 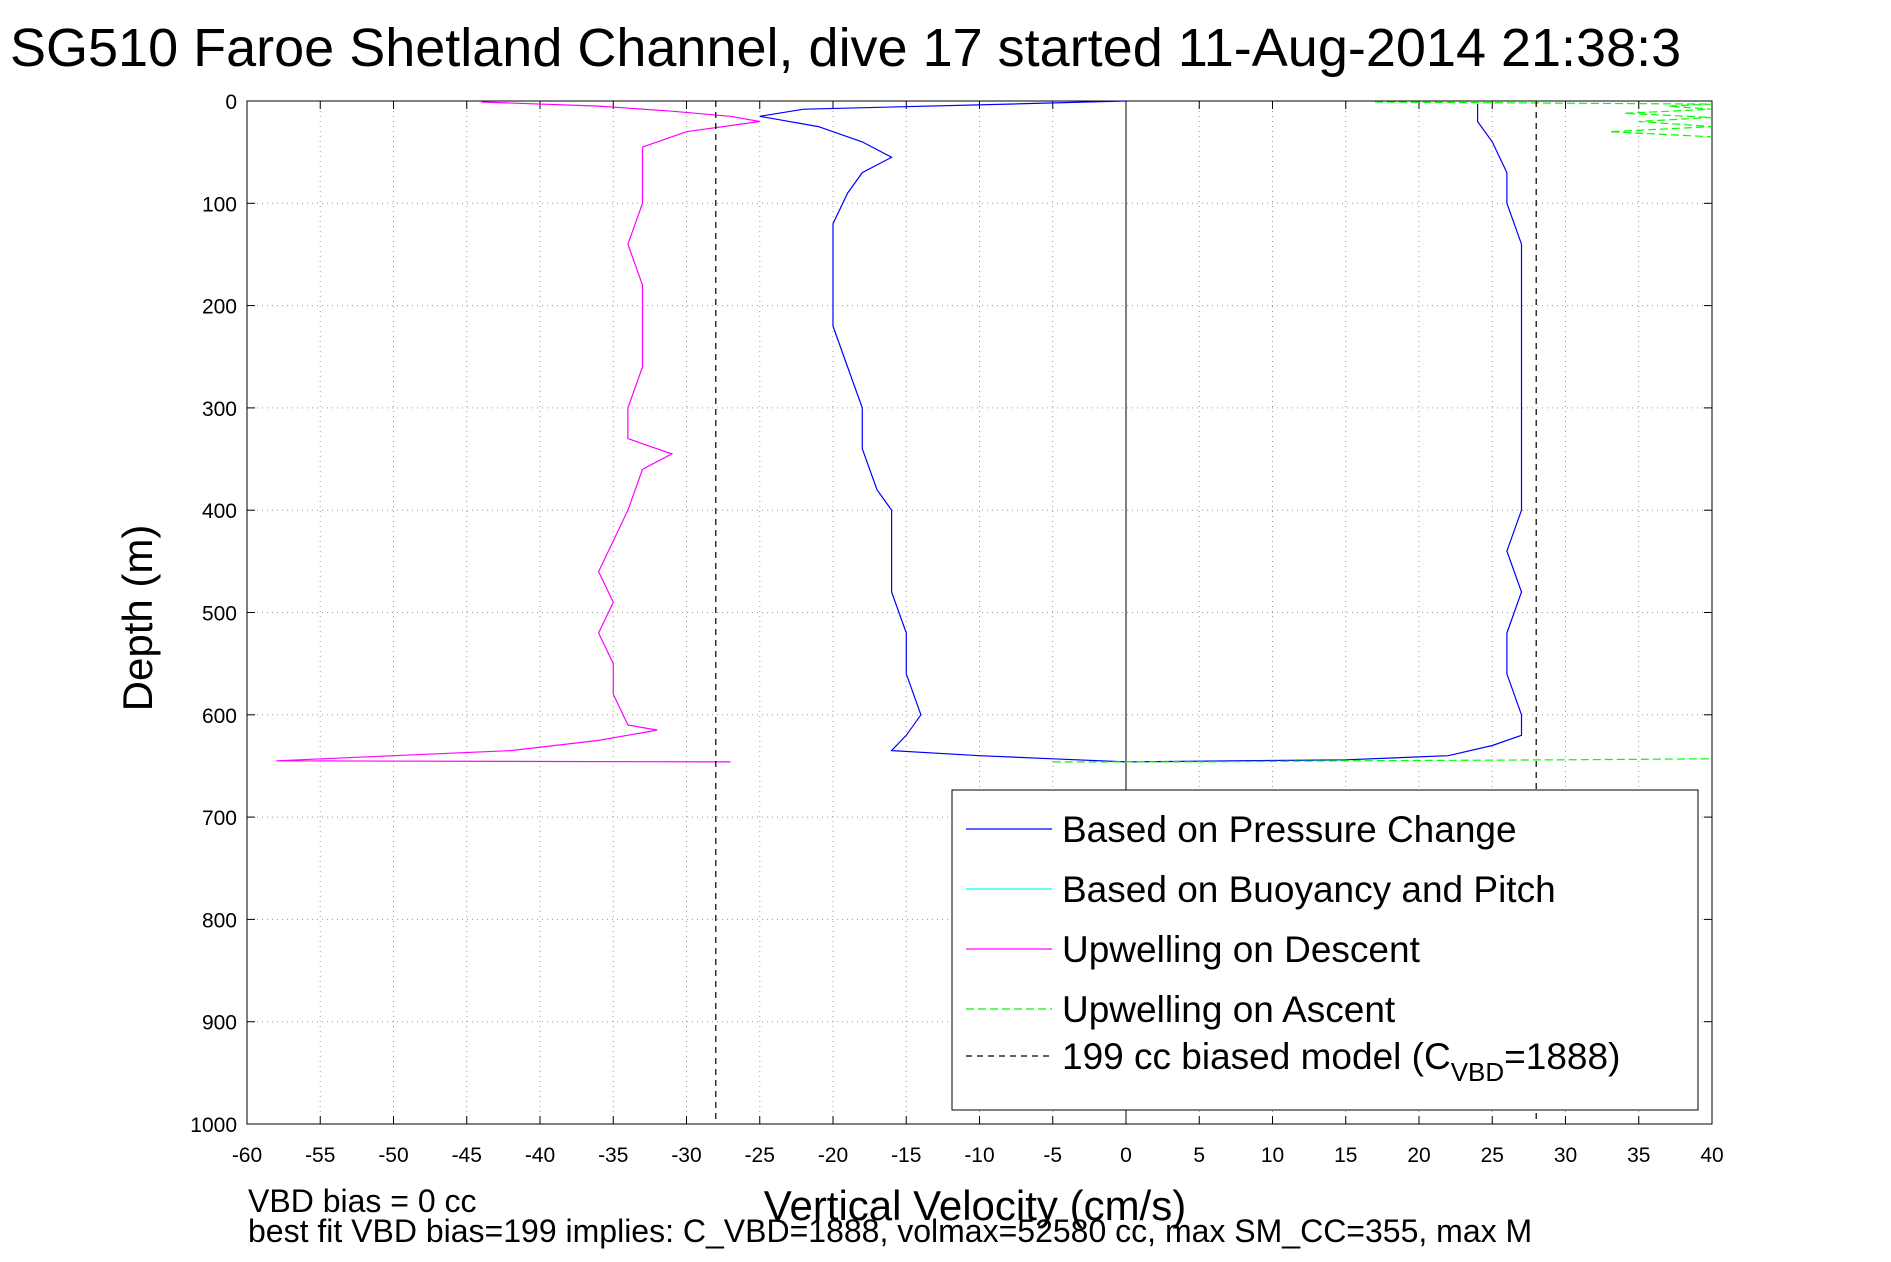 What do you see at coordinates (1289, 829) in the screenshot?
I see `legend-label: Based on Pressure Change` at bounding box center [1289, 829].